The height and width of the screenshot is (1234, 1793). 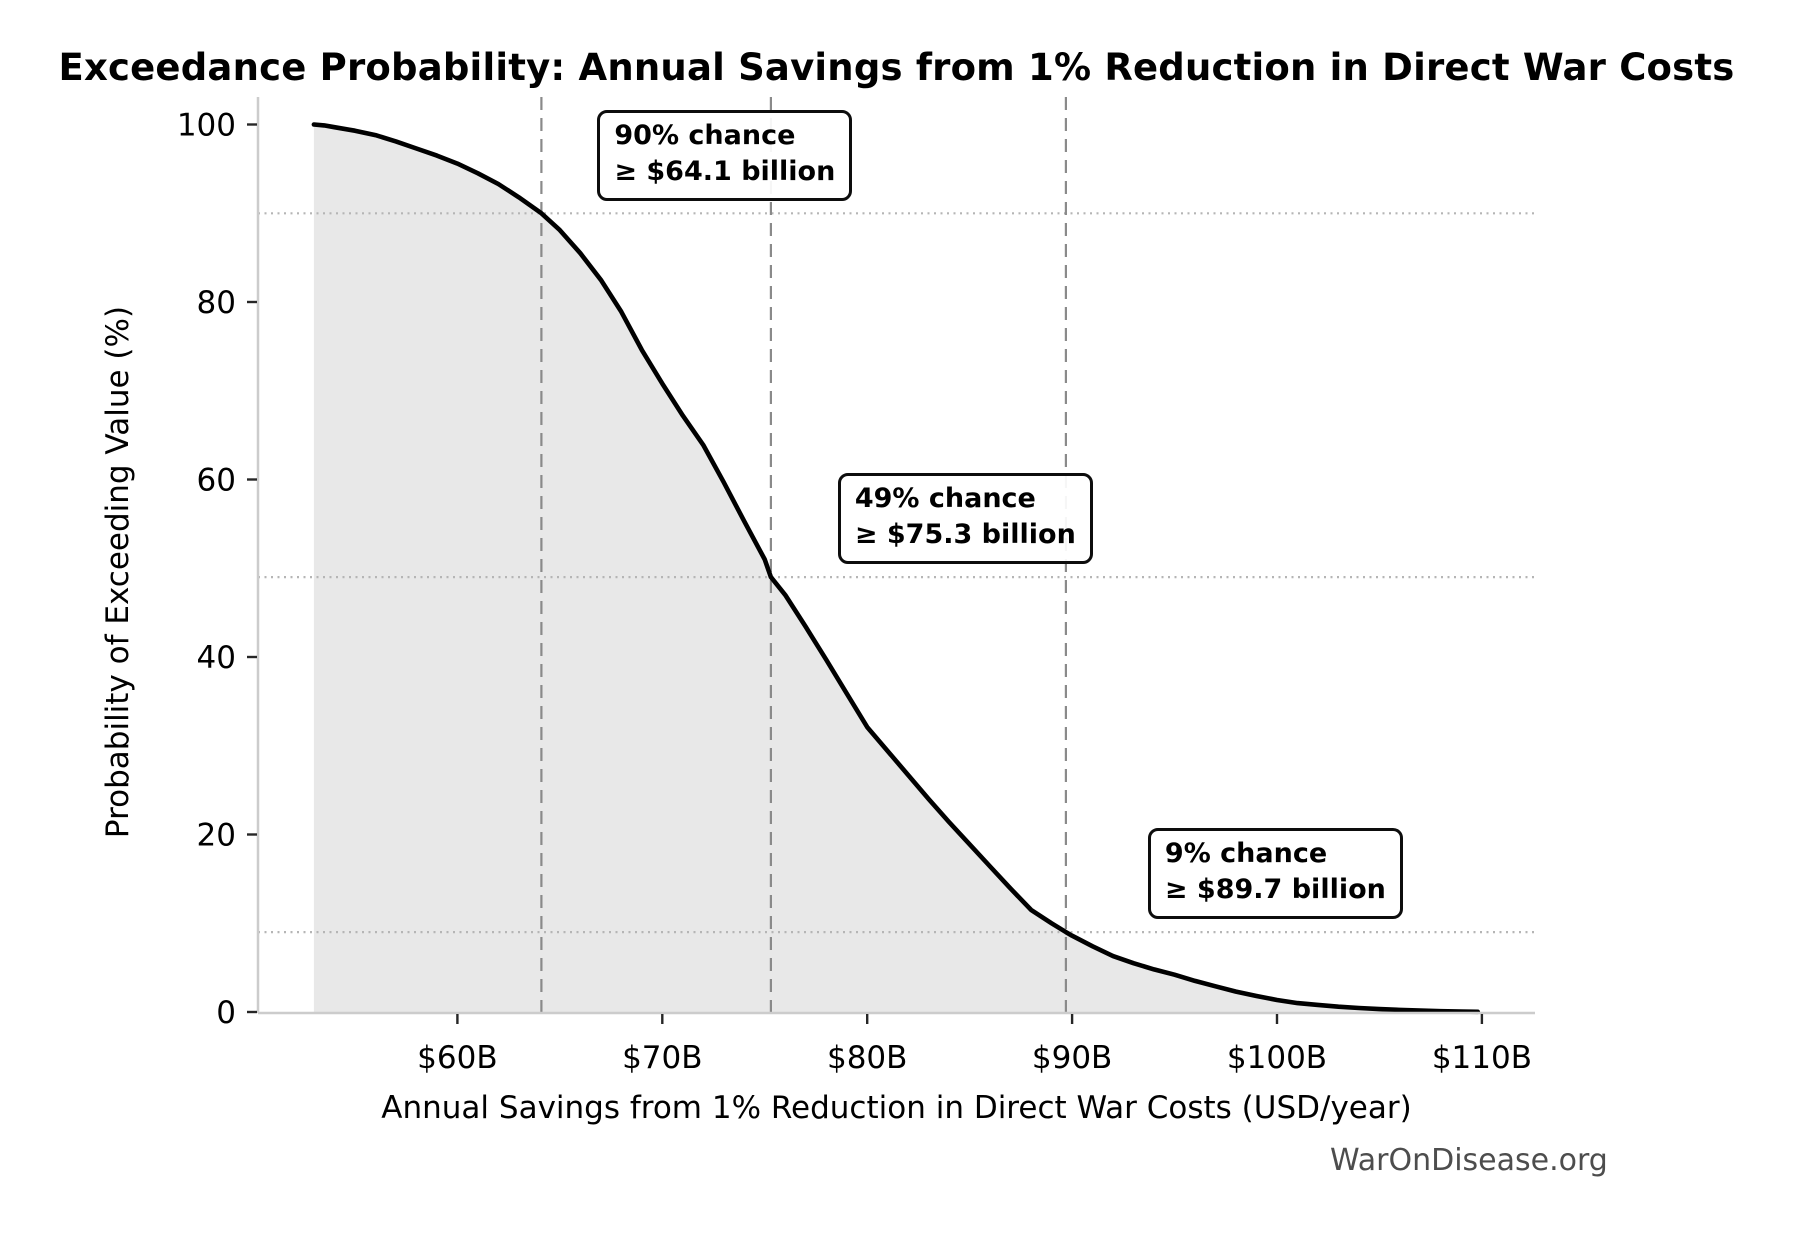 I want to click on y-axis-label: Probability of Exceeding Value (%), so click(x=118, y=572).